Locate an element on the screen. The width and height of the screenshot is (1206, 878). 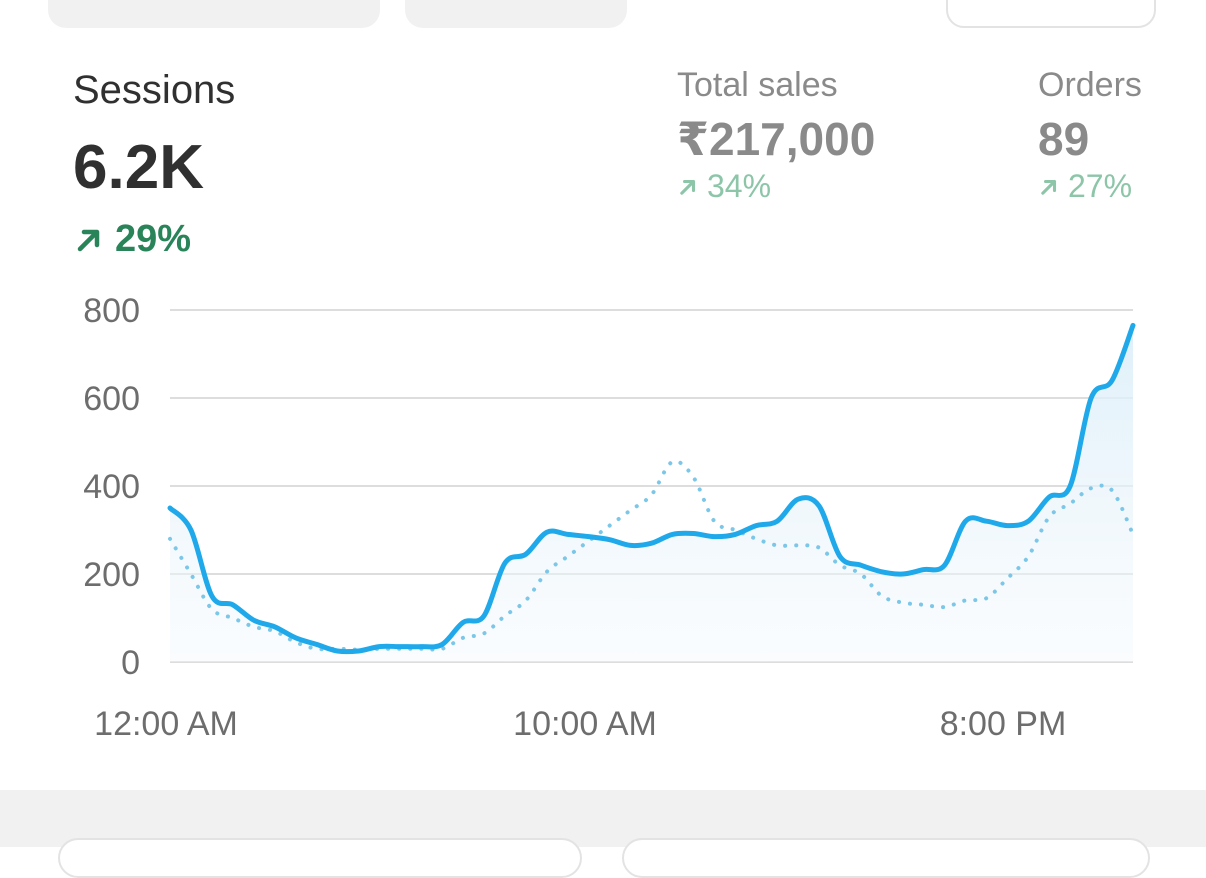
sessions-delta: 29% is located at coordinates (132, 239).